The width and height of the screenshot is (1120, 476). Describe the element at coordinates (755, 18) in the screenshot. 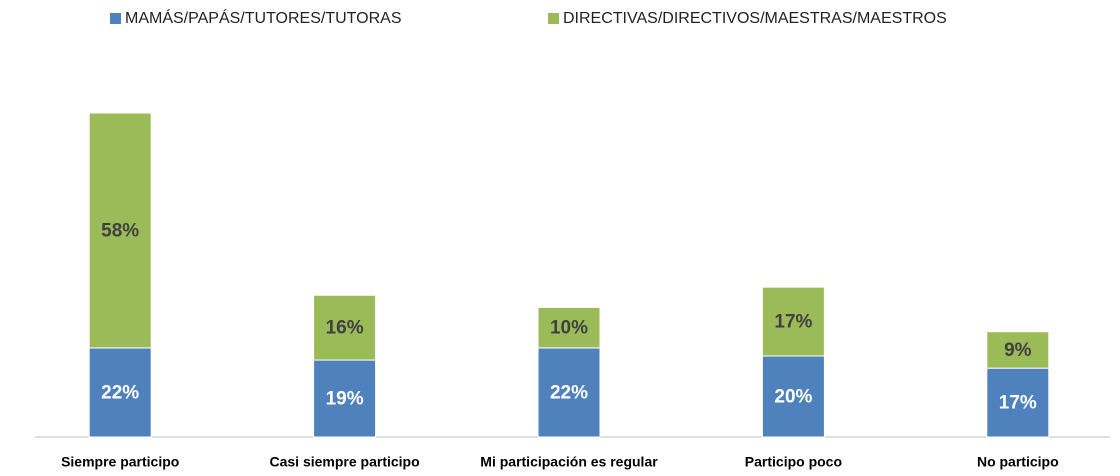

I see `legend-label: DIRECTIVAS/DIRECTIVOS/MAESTRAS/MAESTROS` at that location.